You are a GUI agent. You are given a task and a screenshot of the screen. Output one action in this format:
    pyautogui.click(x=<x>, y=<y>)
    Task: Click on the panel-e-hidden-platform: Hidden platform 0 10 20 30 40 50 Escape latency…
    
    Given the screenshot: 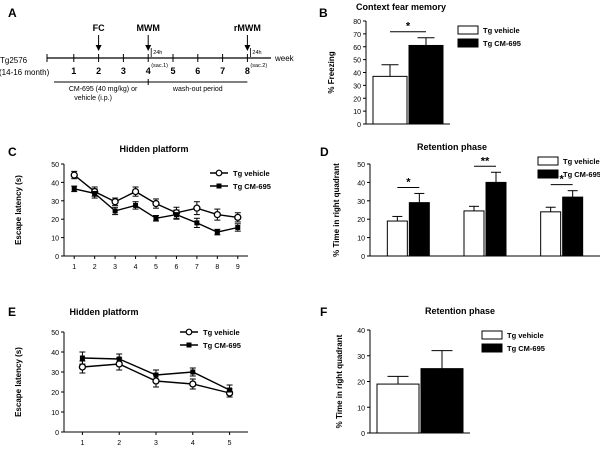 What is the action you would take?
    pyautogui.click(x=131, y=377)
    